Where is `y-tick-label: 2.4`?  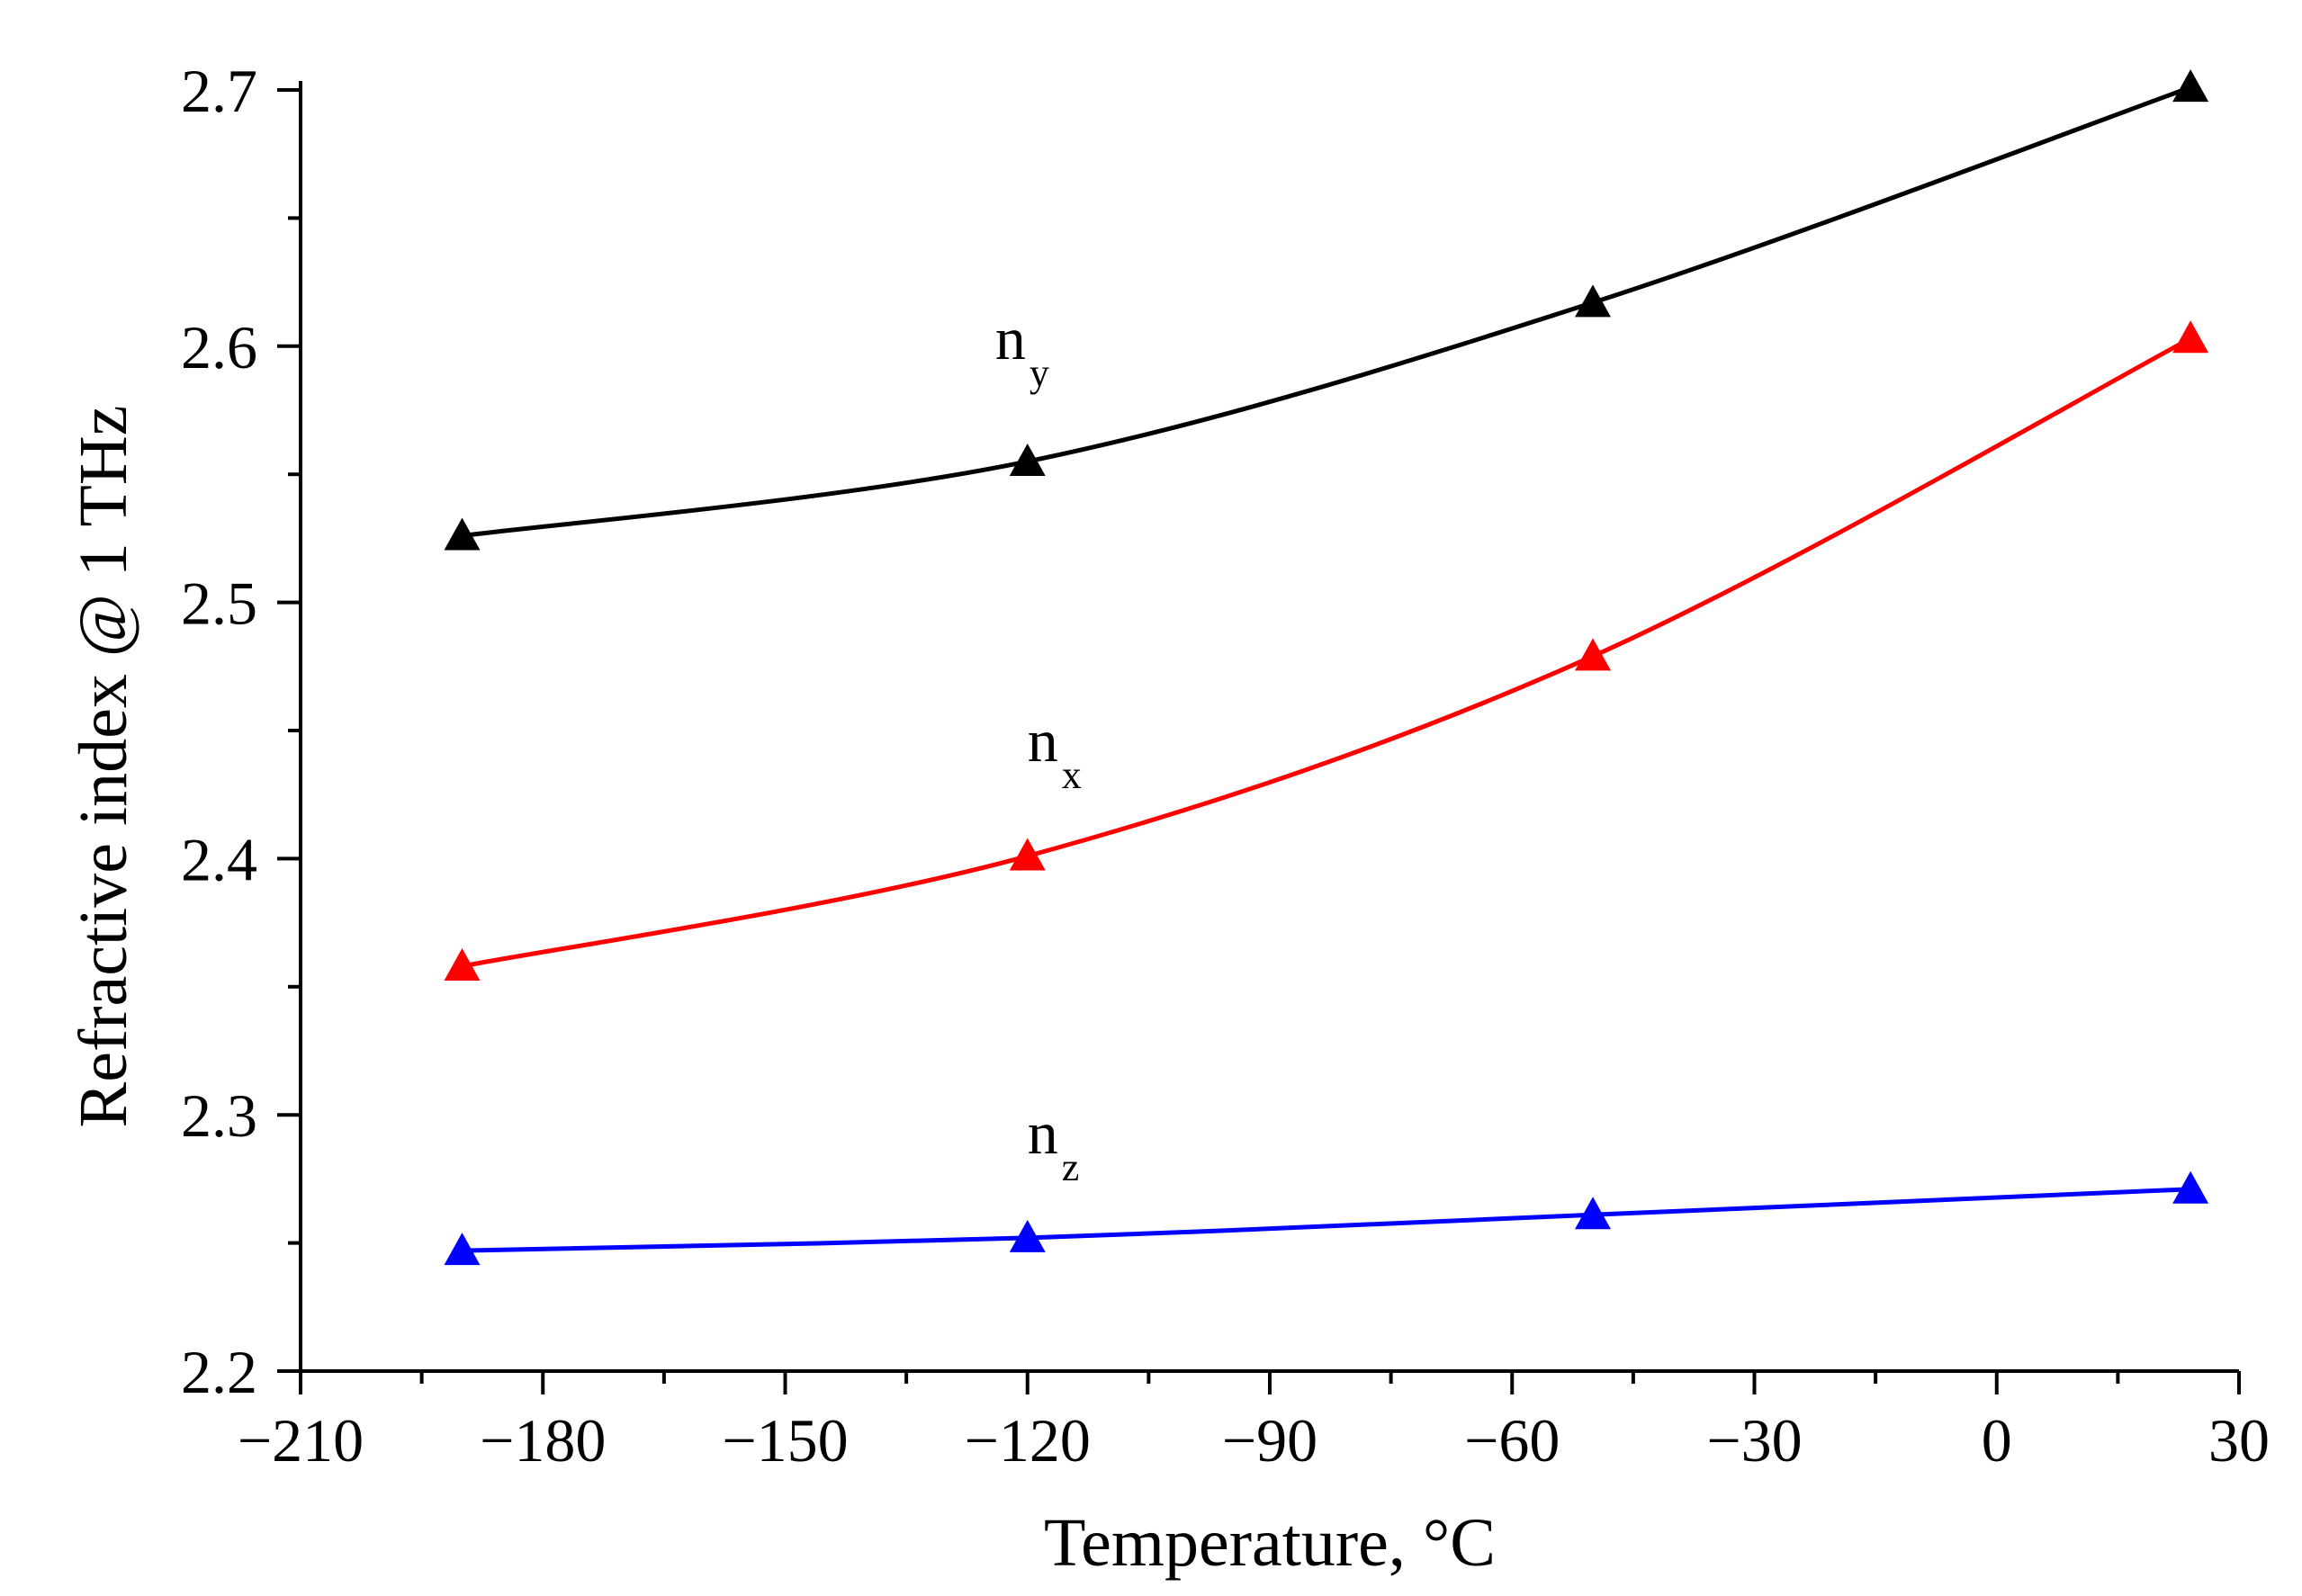 y-tick-label: 2.4 is located at coordinates (219, 859).